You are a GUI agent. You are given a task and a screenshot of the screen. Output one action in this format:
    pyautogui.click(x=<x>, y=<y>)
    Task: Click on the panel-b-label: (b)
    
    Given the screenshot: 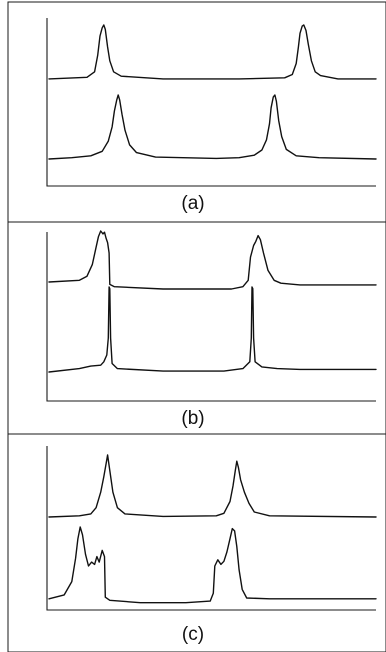 What is the action you would take?
    pyautogui.click(x=192, y=418)
    